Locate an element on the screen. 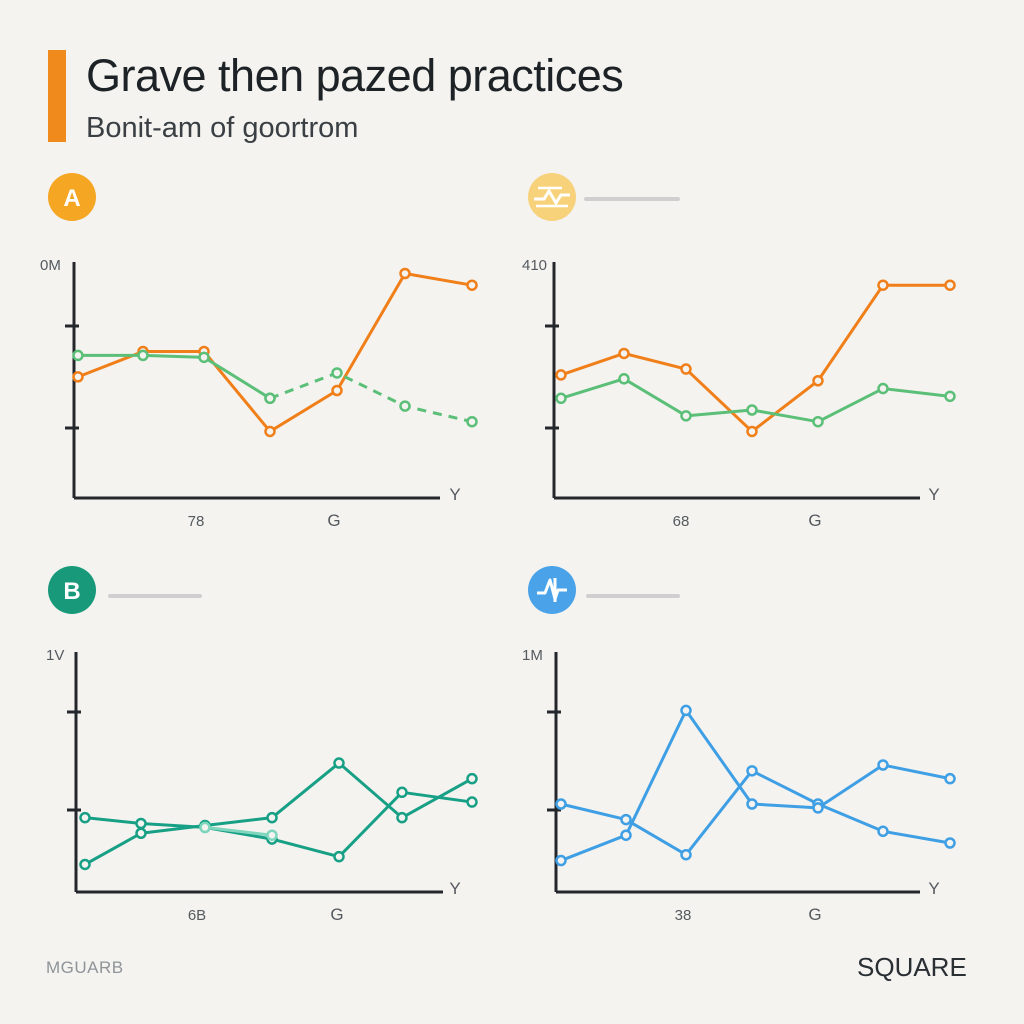 Image resolution: width=1024 pixels, height=1024 pixels. footer-brand: SQUARE is located at coordinates (912, 967).